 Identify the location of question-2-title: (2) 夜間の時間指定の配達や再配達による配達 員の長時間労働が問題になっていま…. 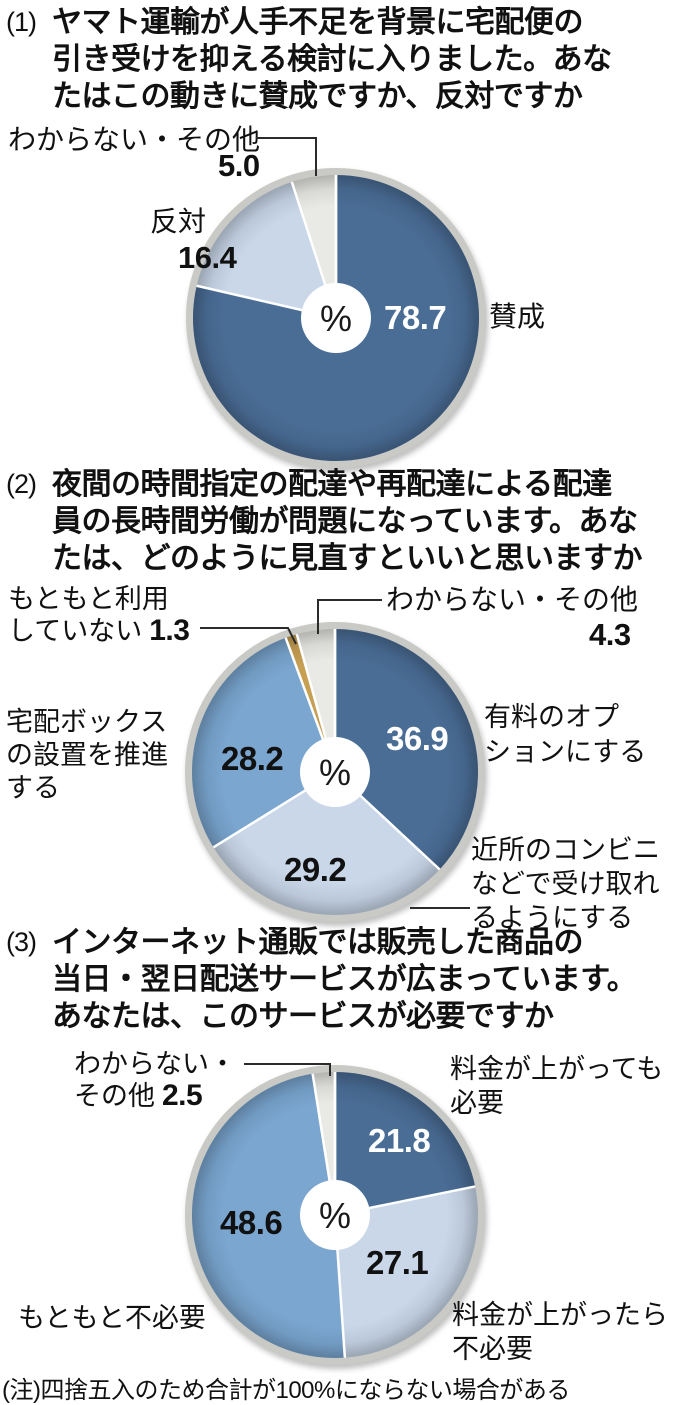
(341, 521).